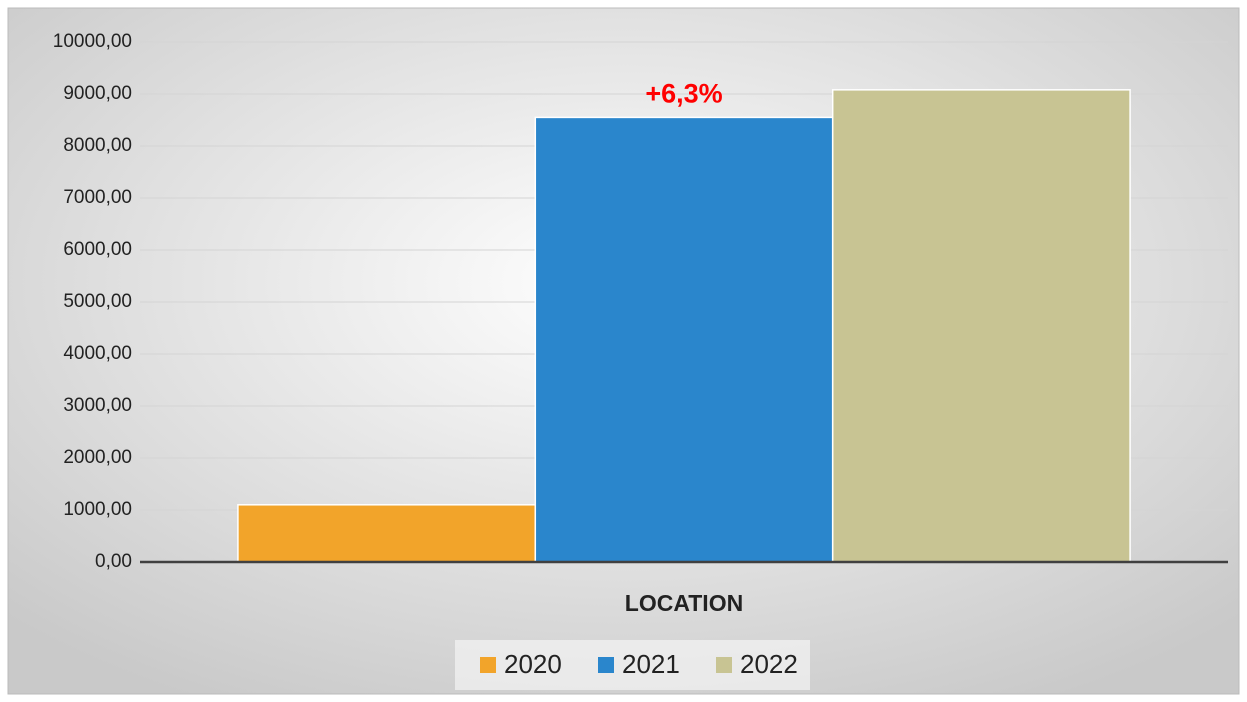 The height and width of the screenshot is (702, 1247). Describe the element at coordinates (97, 509) in the screenshot. I see `y-tick-label: 1000,00` at that location.